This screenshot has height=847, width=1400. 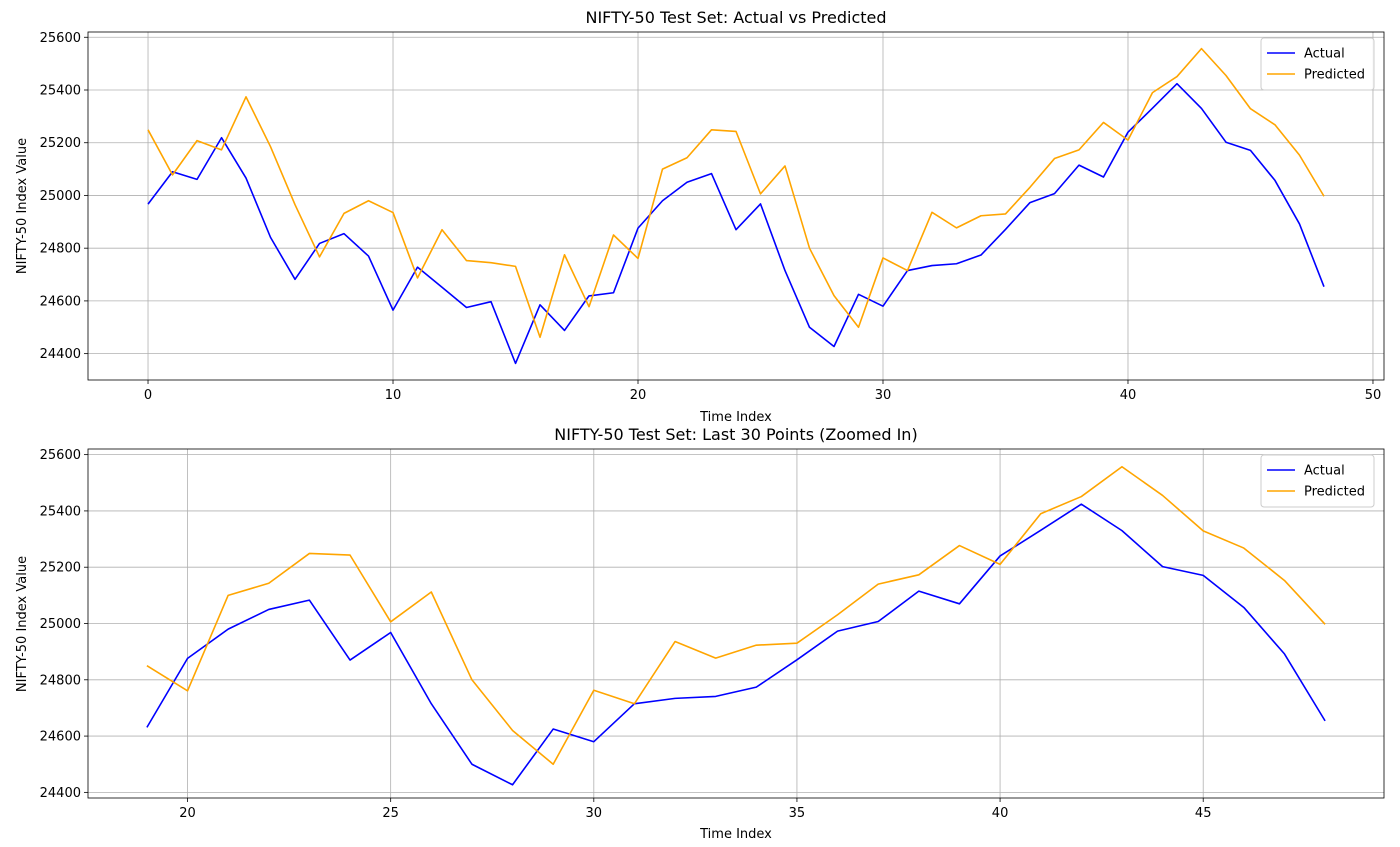 I want to click on x-tick-label: 50, so click(x=1373, y=395).